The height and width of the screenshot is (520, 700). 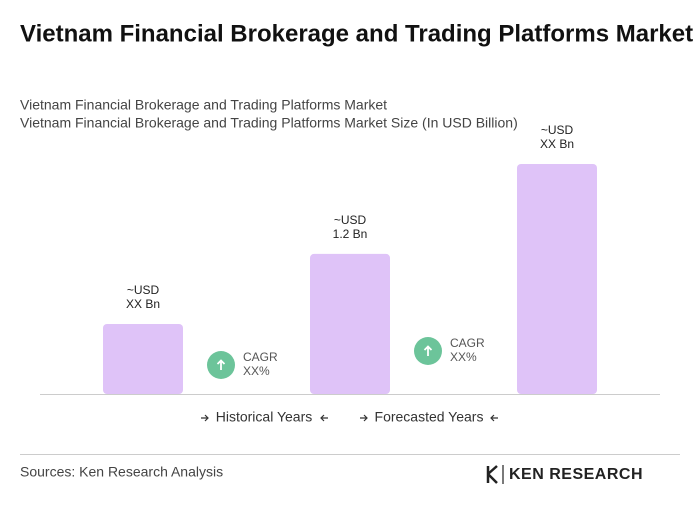 I want to click on value-label: 1.2 Bn, so click(x=350, y=234).